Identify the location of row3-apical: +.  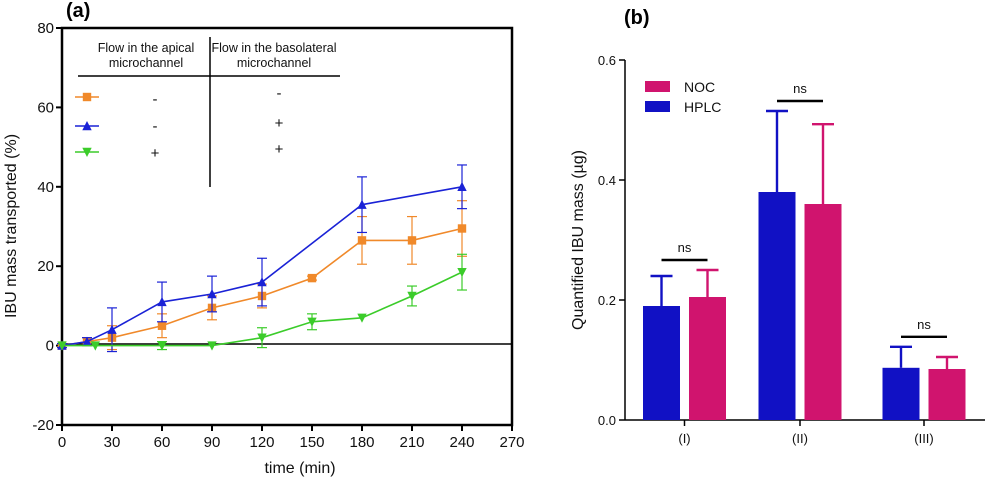
(155, 153).